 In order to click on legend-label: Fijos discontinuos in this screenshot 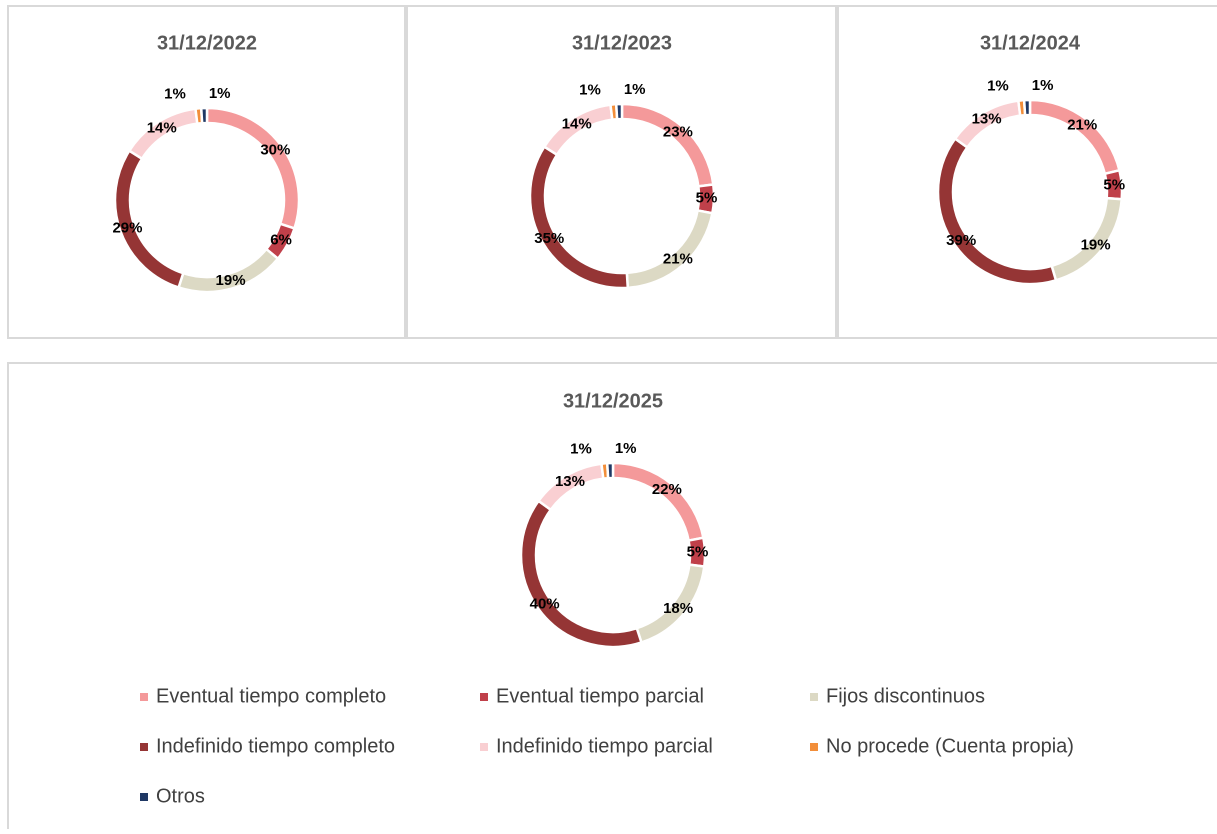, I will do `click(905, 696)`.